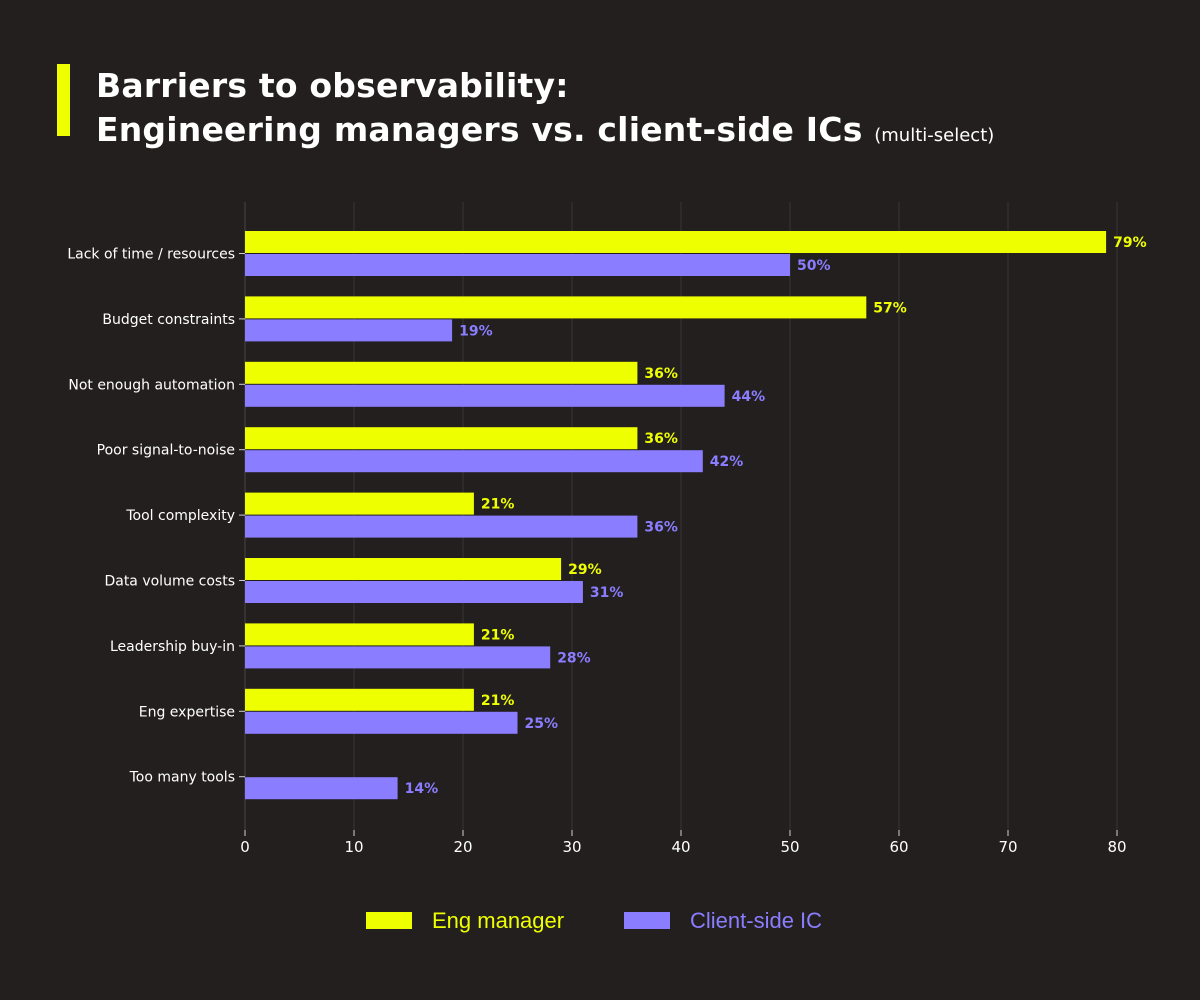 This screenshot has height=1000, width=1200. Describe the element at coordinates (727, 462) in the screenshot. I see `data-label-client-ic: 42%` at that location.